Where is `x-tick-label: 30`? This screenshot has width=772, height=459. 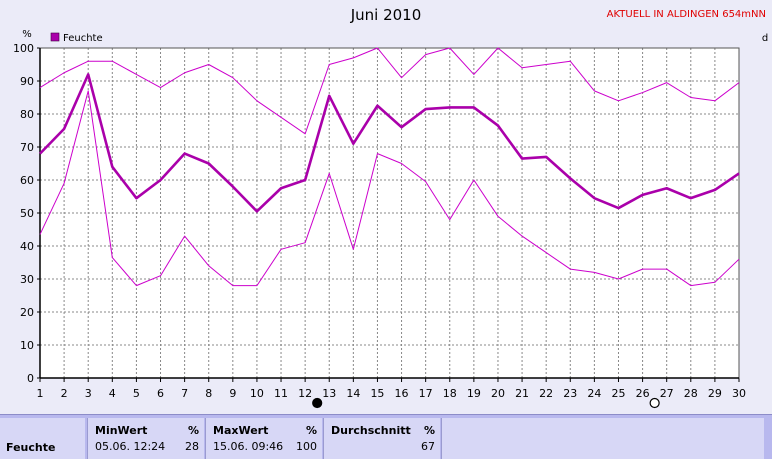
x-tick-label: 30 is located at coordinates (739, 393).